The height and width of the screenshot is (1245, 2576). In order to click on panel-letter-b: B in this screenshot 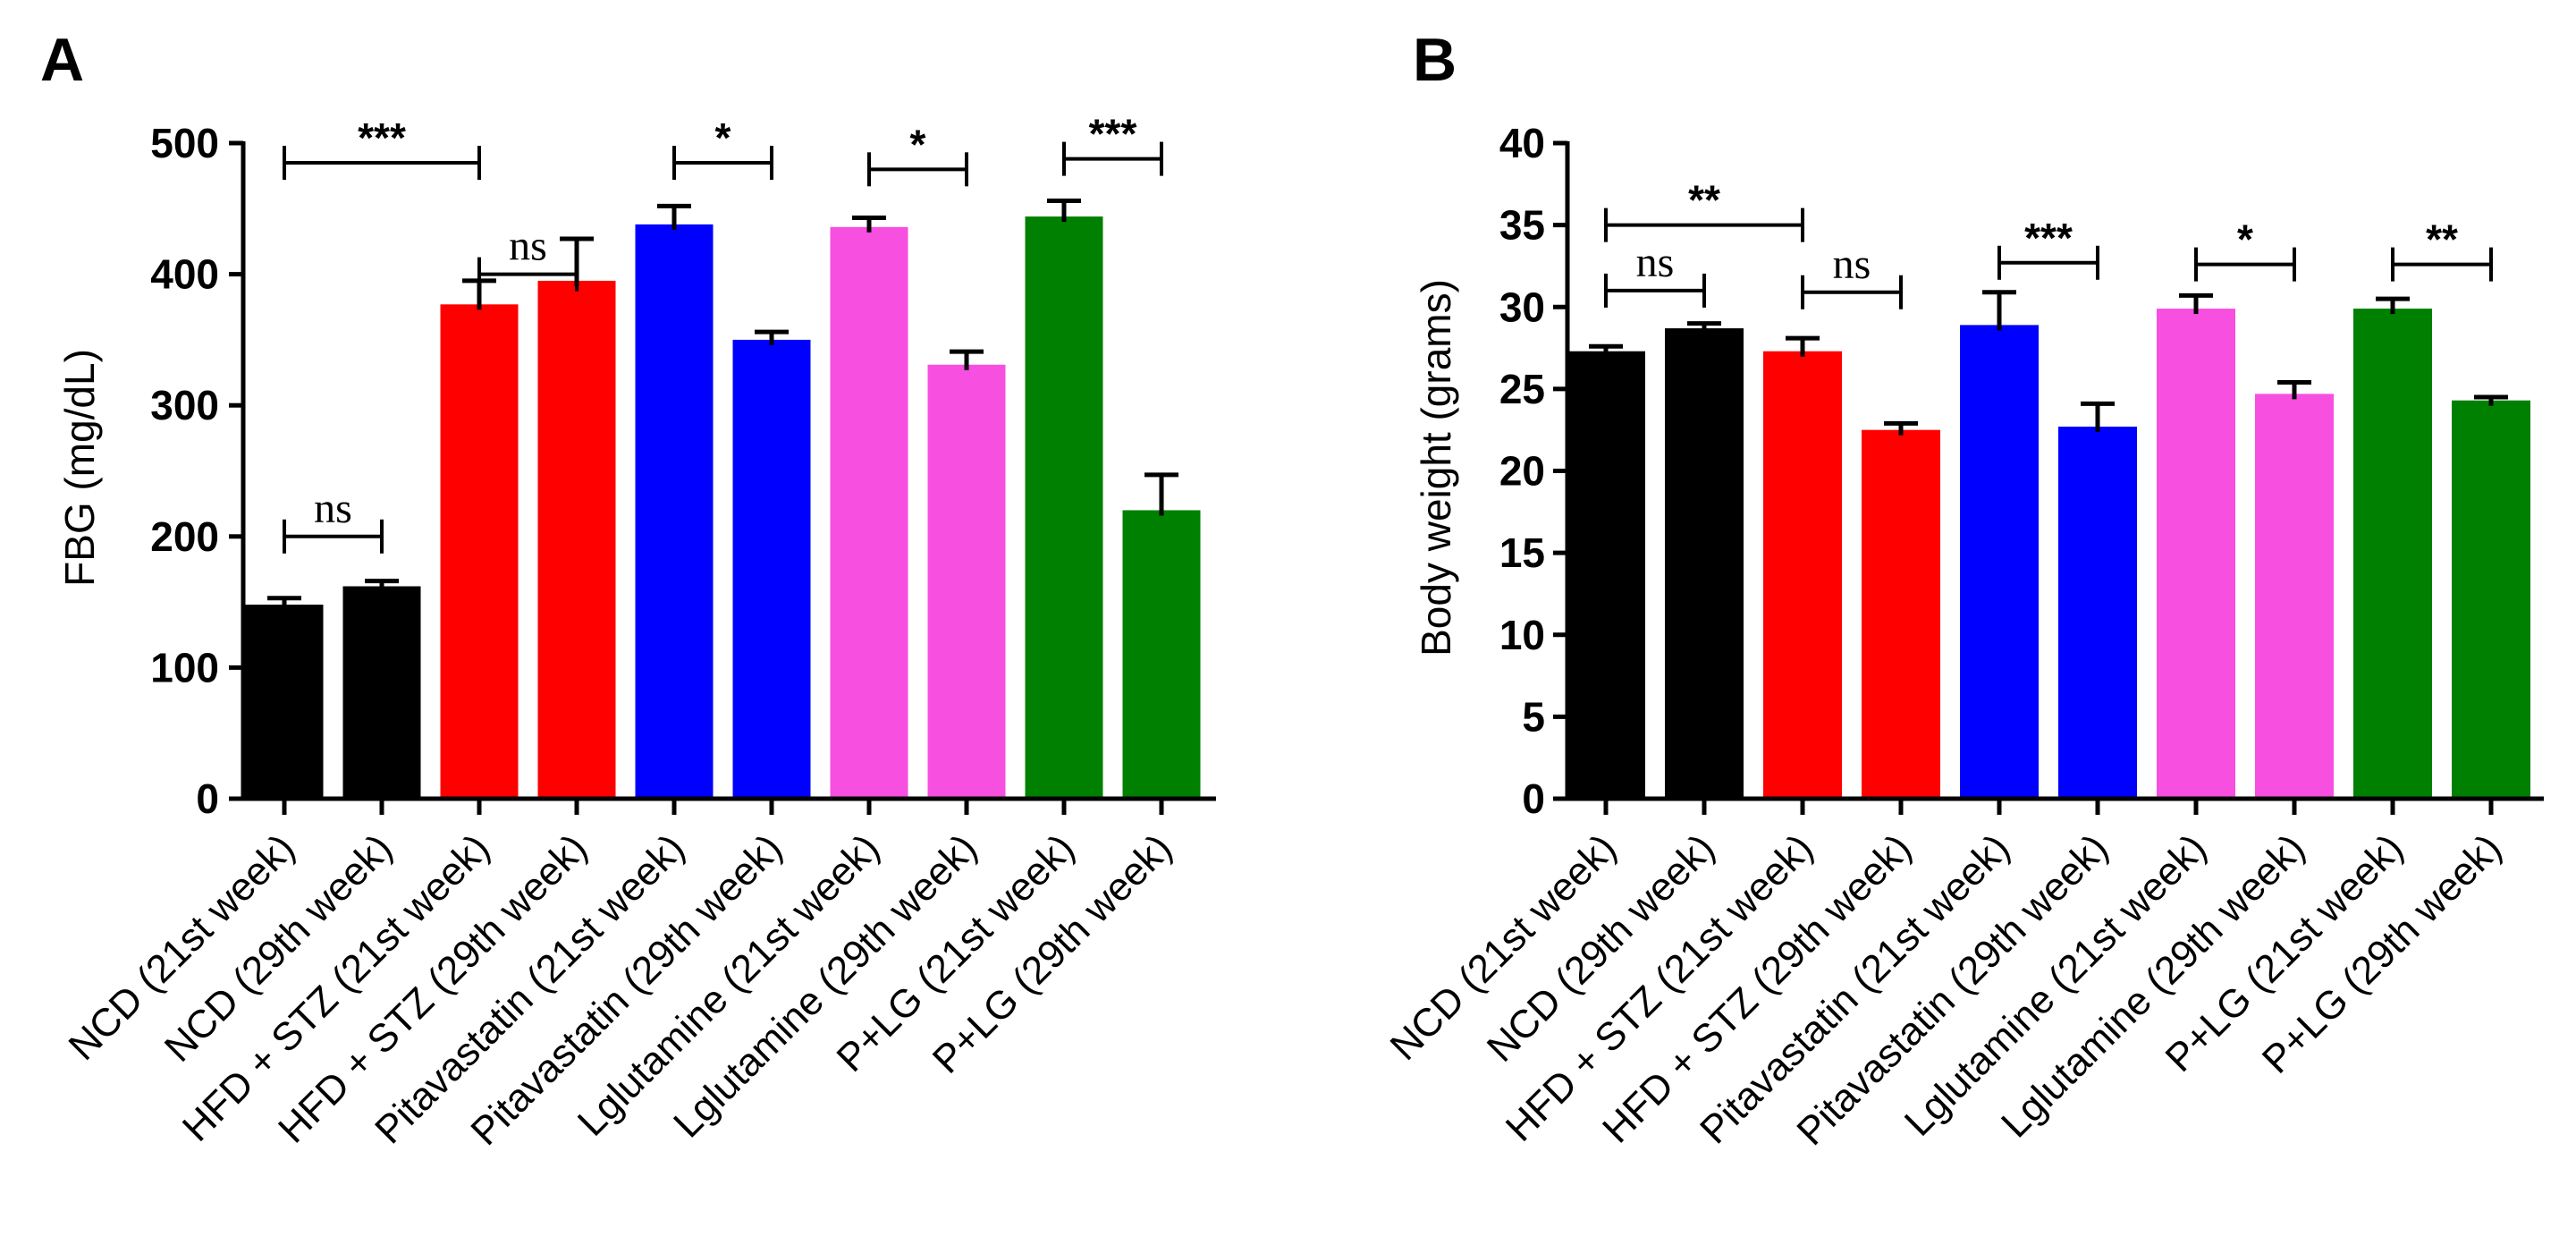, I will do `click(1435, 60)`.